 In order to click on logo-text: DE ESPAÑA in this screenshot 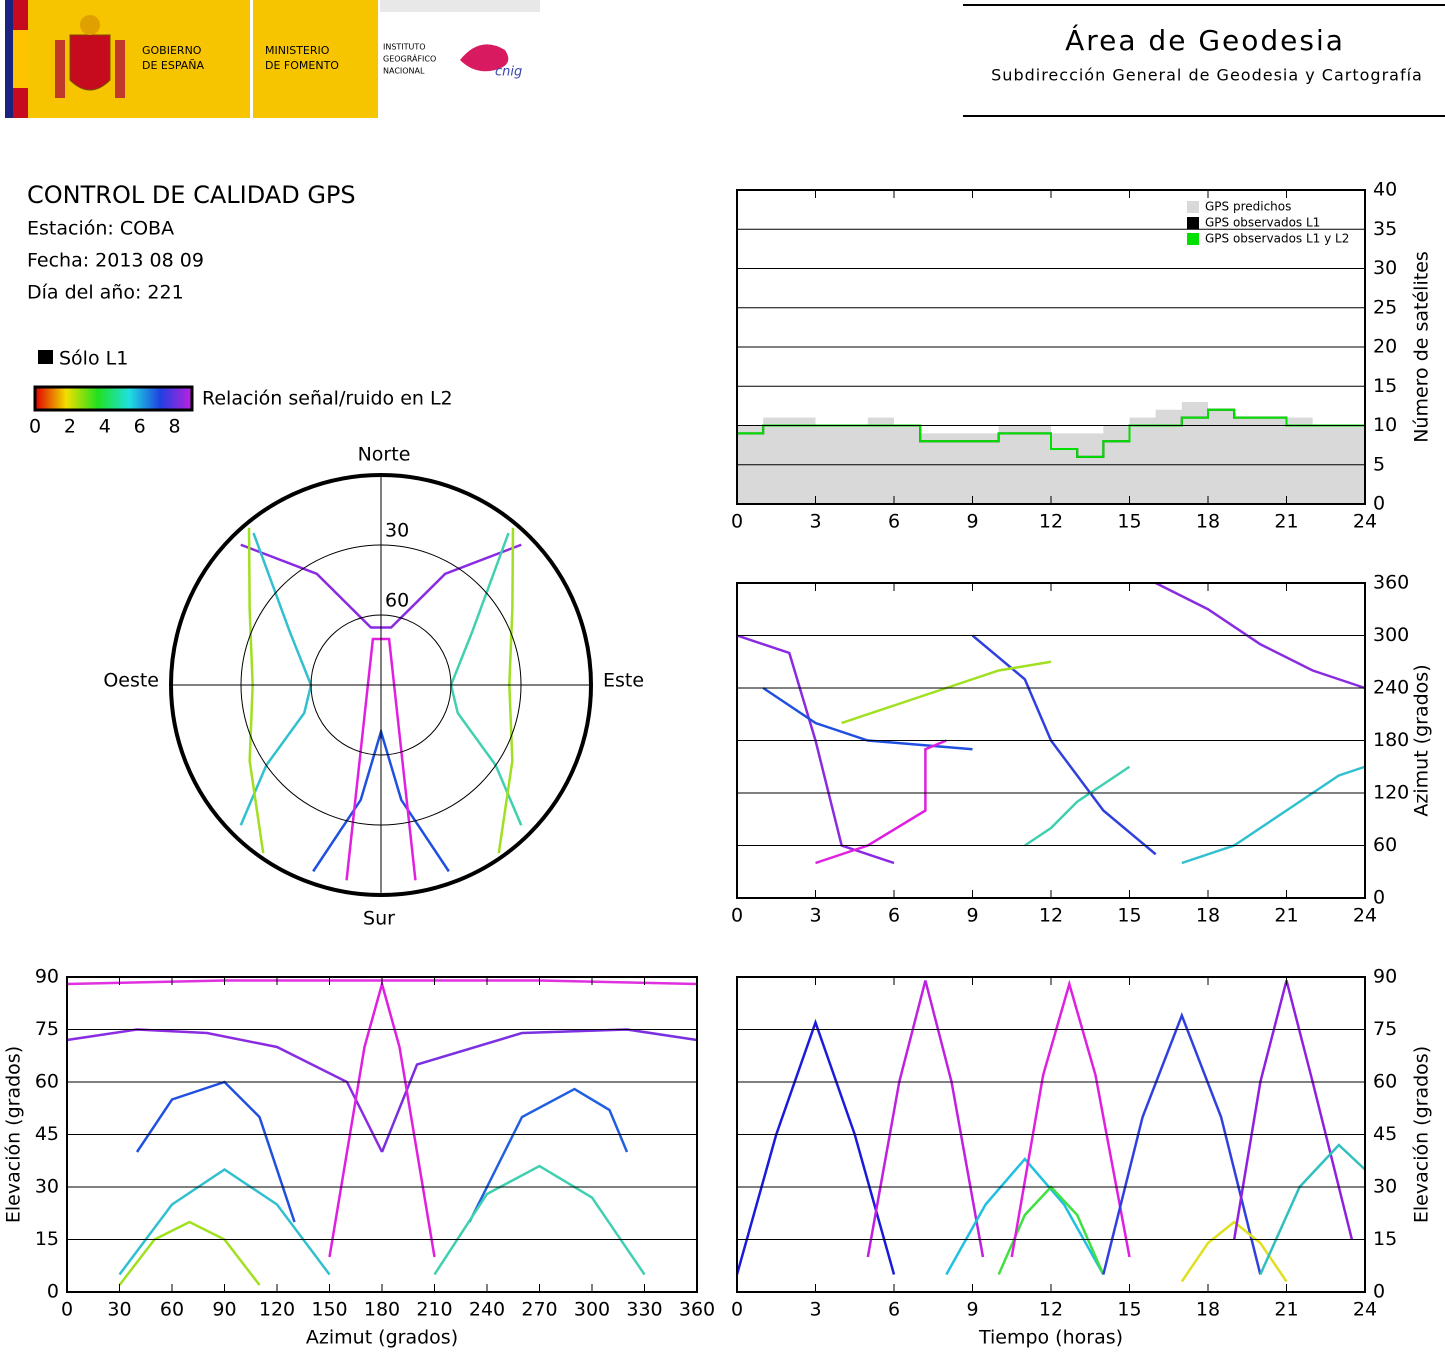, I will do `click(173, 65)`.